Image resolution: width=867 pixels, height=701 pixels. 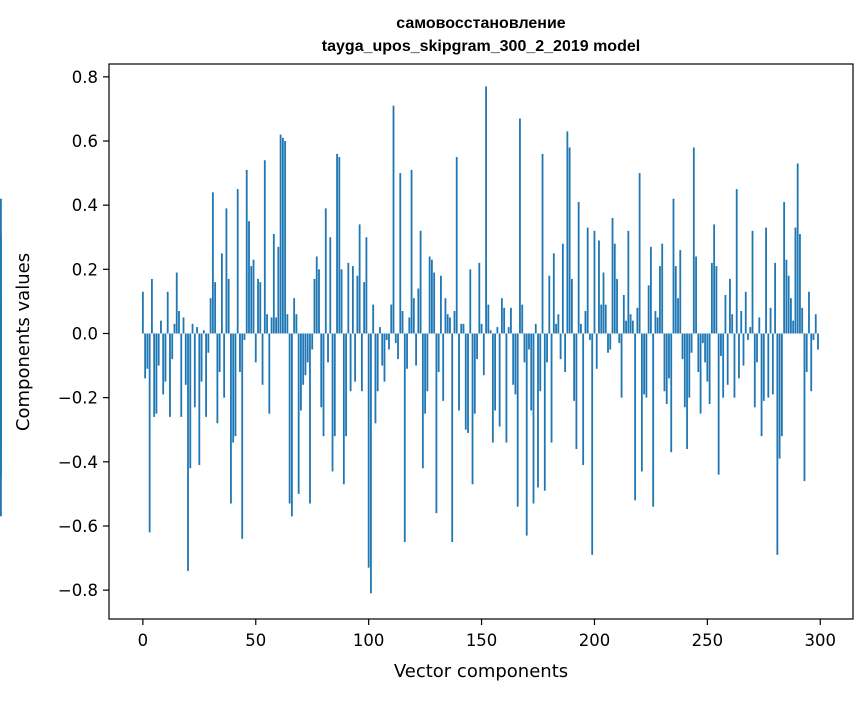 What do you see at coordinates (369, 640) in the screenshot?
I see `x-tick-label: 100` at bounding box center [369, 640].